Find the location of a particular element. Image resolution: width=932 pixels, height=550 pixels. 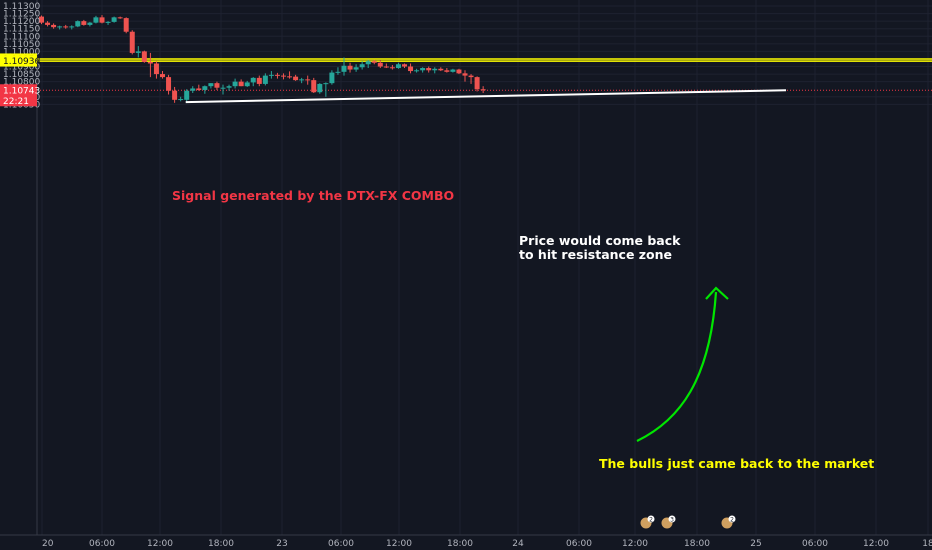

price-tick-label: 1.11000 is located at coordinates (21, 52).